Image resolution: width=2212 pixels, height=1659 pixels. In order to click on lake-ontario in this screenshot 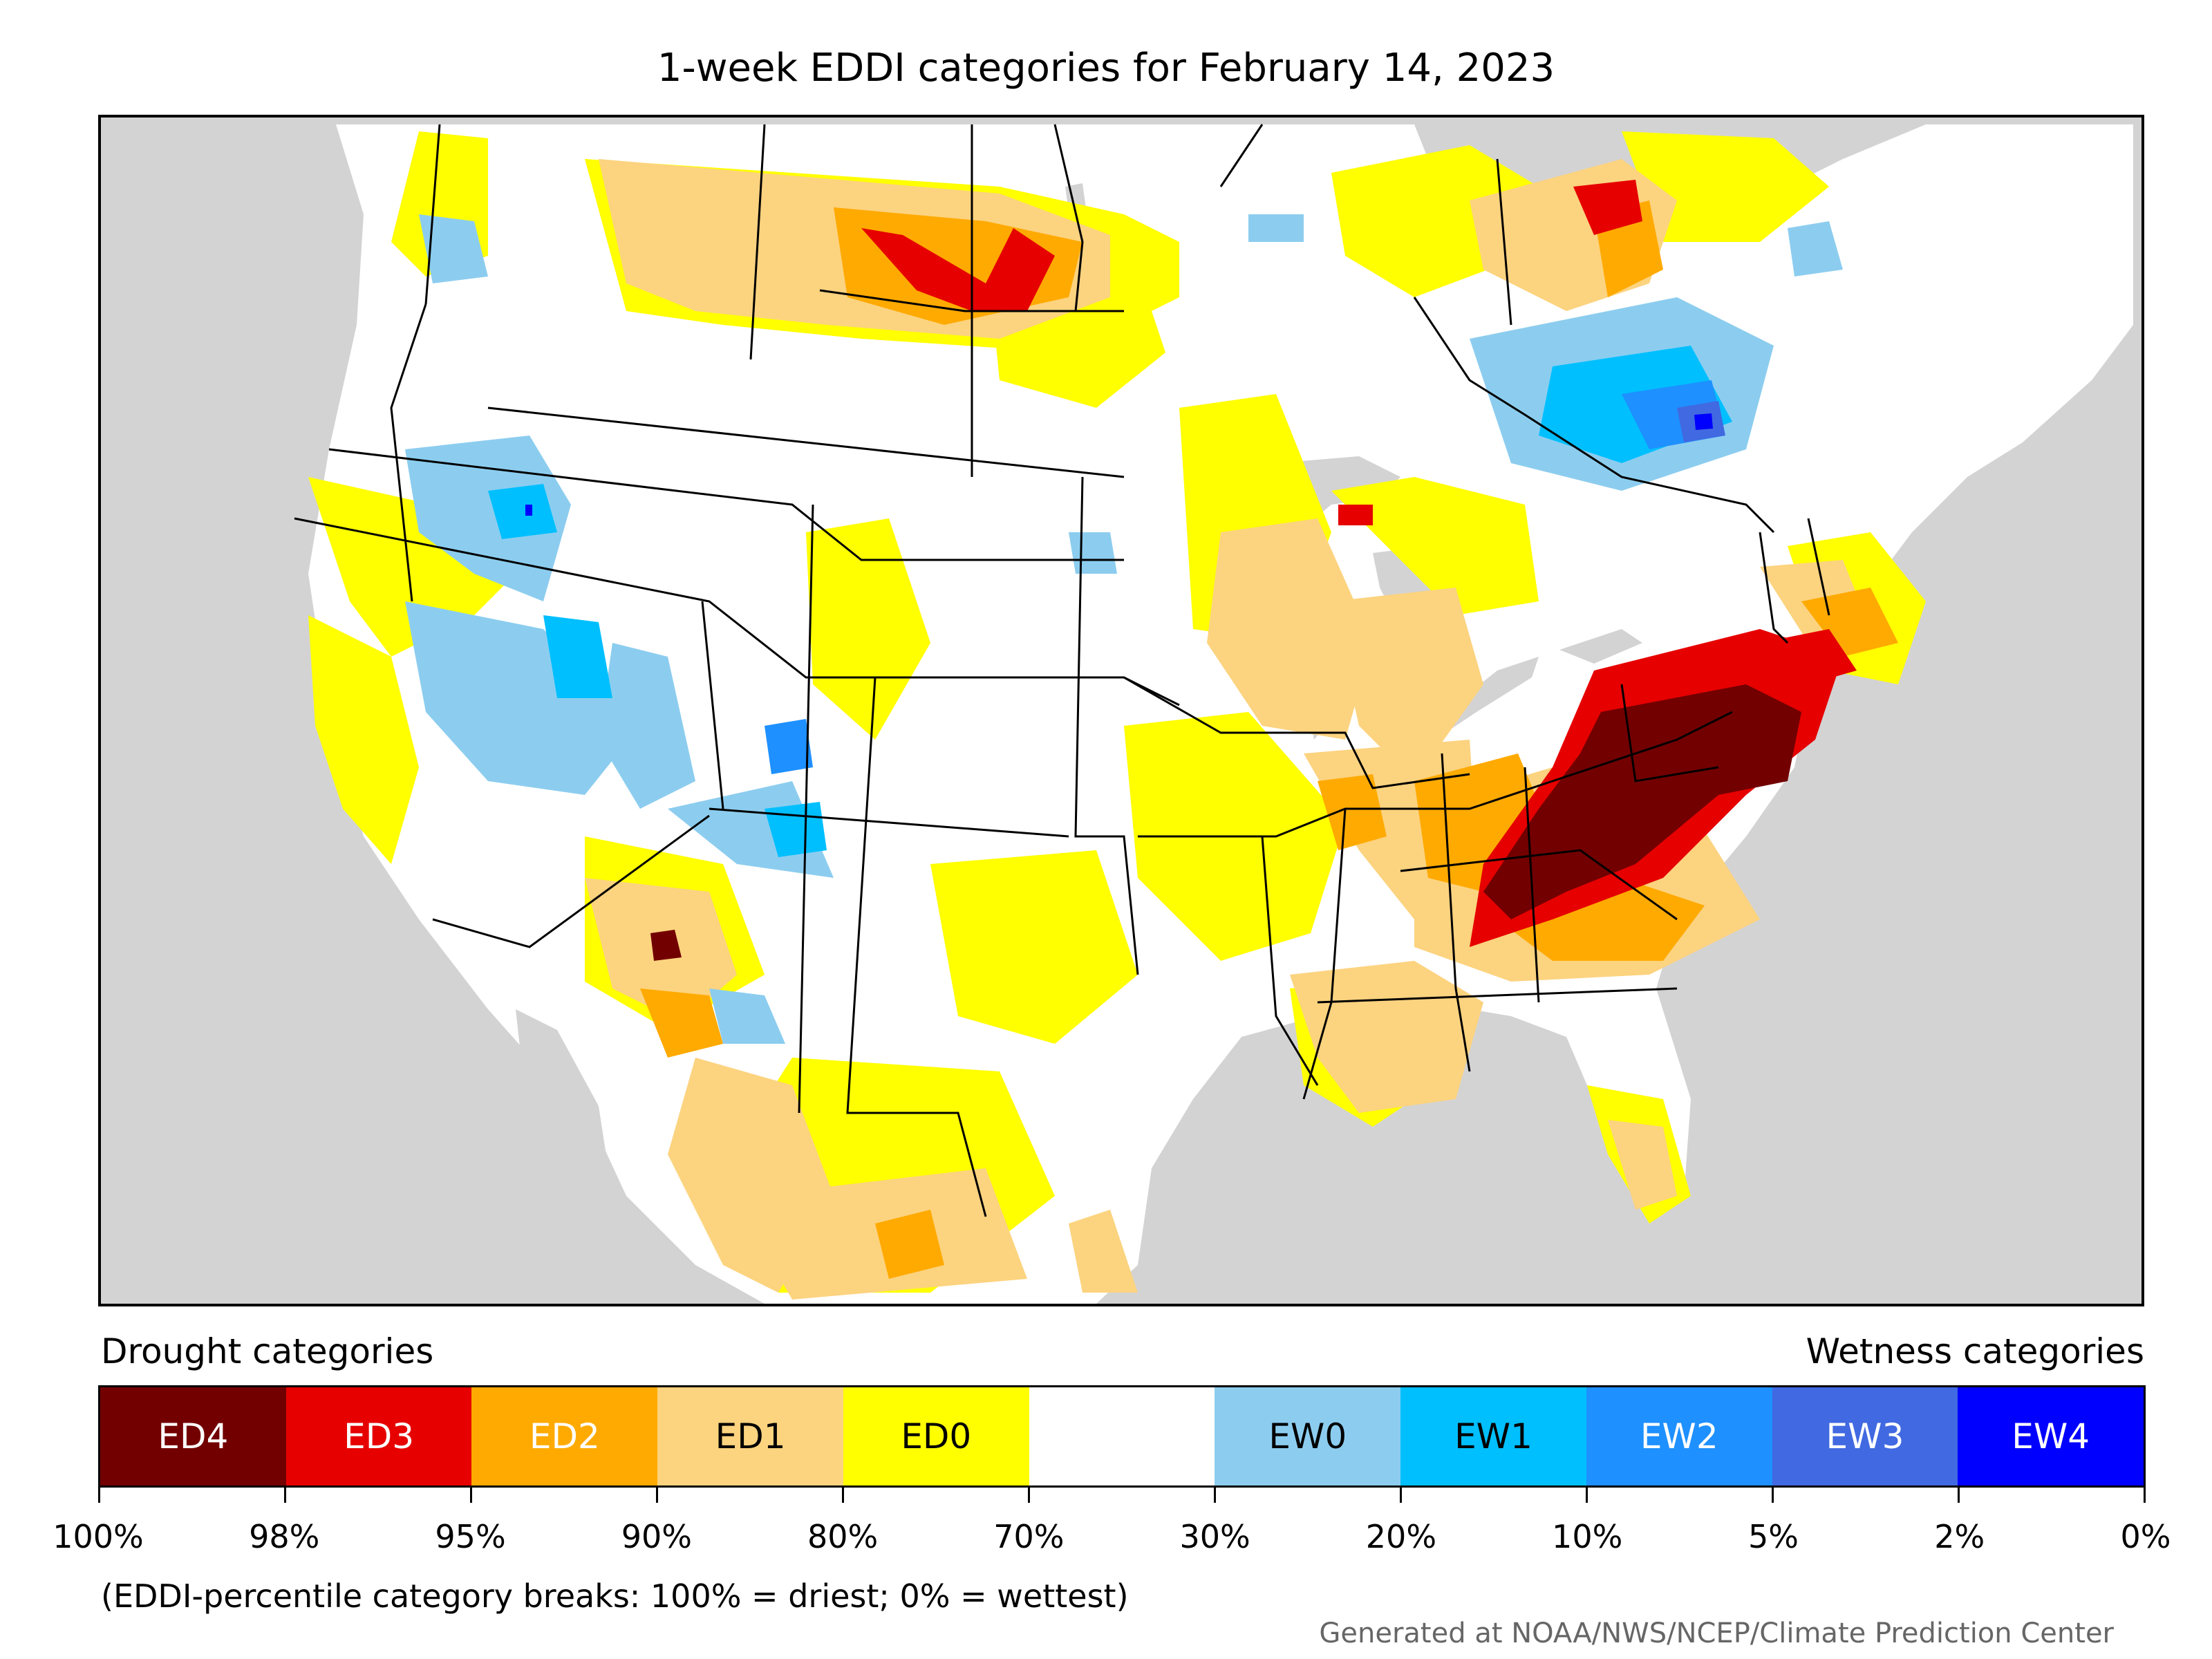, I will do `click(1600, 646)`.